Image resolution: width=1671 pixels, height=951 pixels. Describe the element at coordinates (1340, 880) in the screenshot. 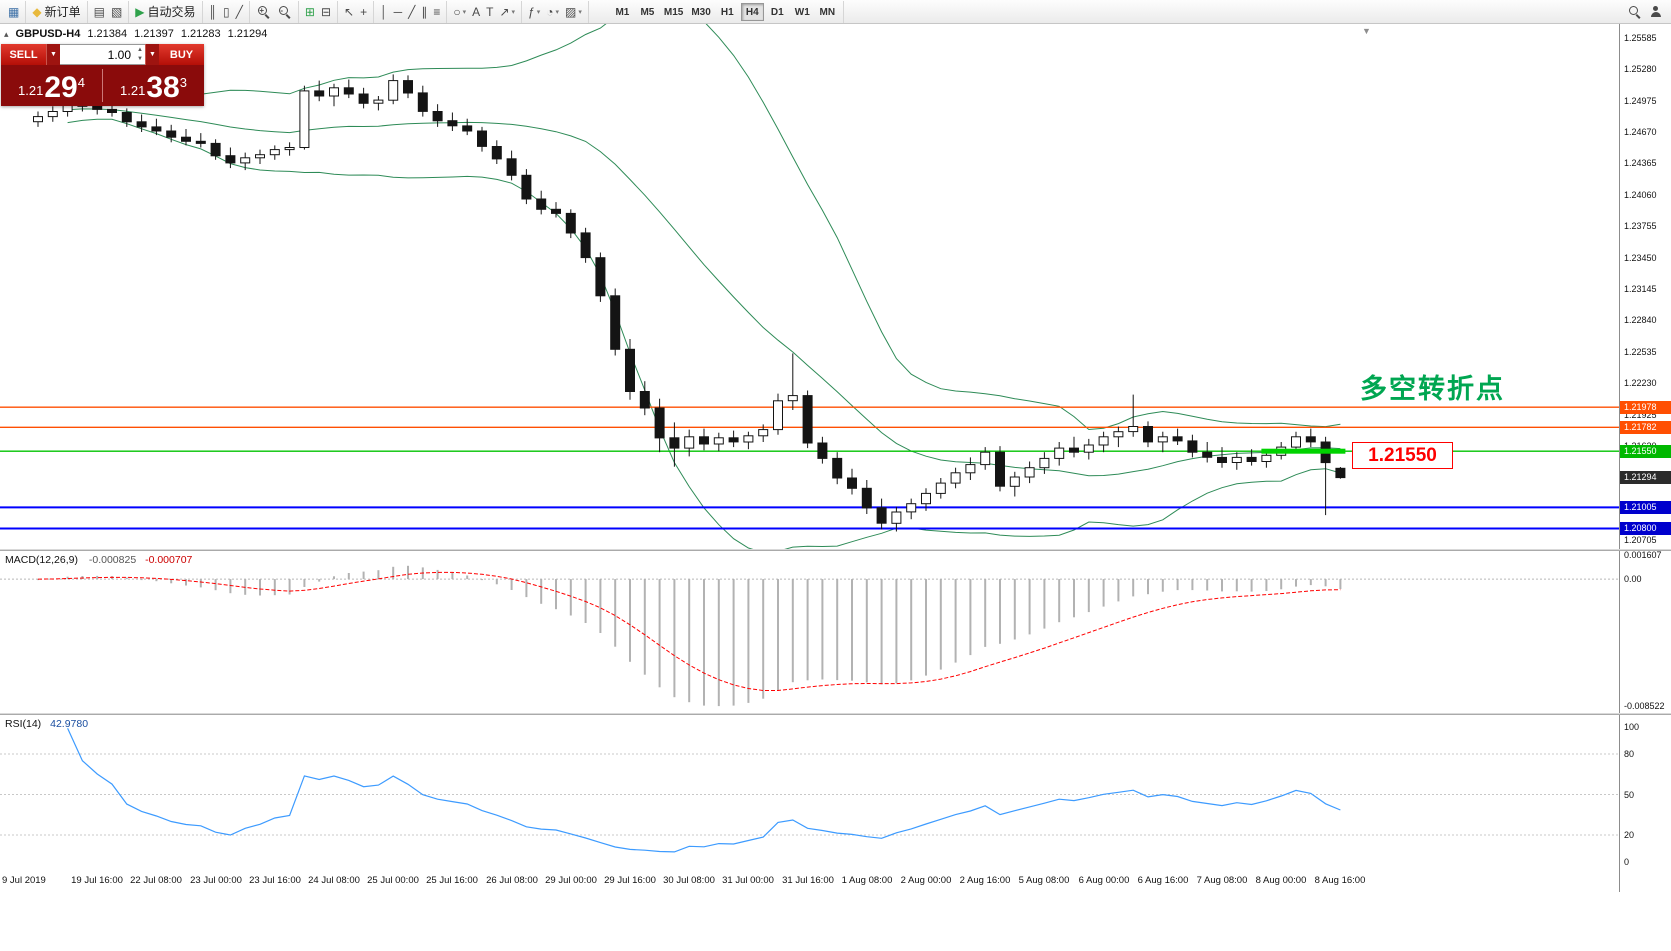

I see `time-label: 8 Aug 16:00` at that location.